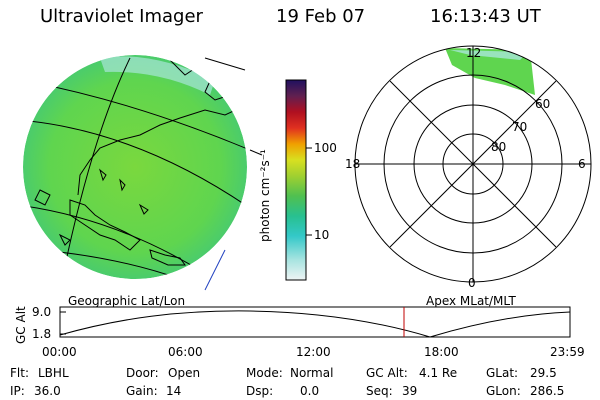  Describe the element at coordinates (174, 391) in the screenshot. I see `status-gain-value: 14` at that location.